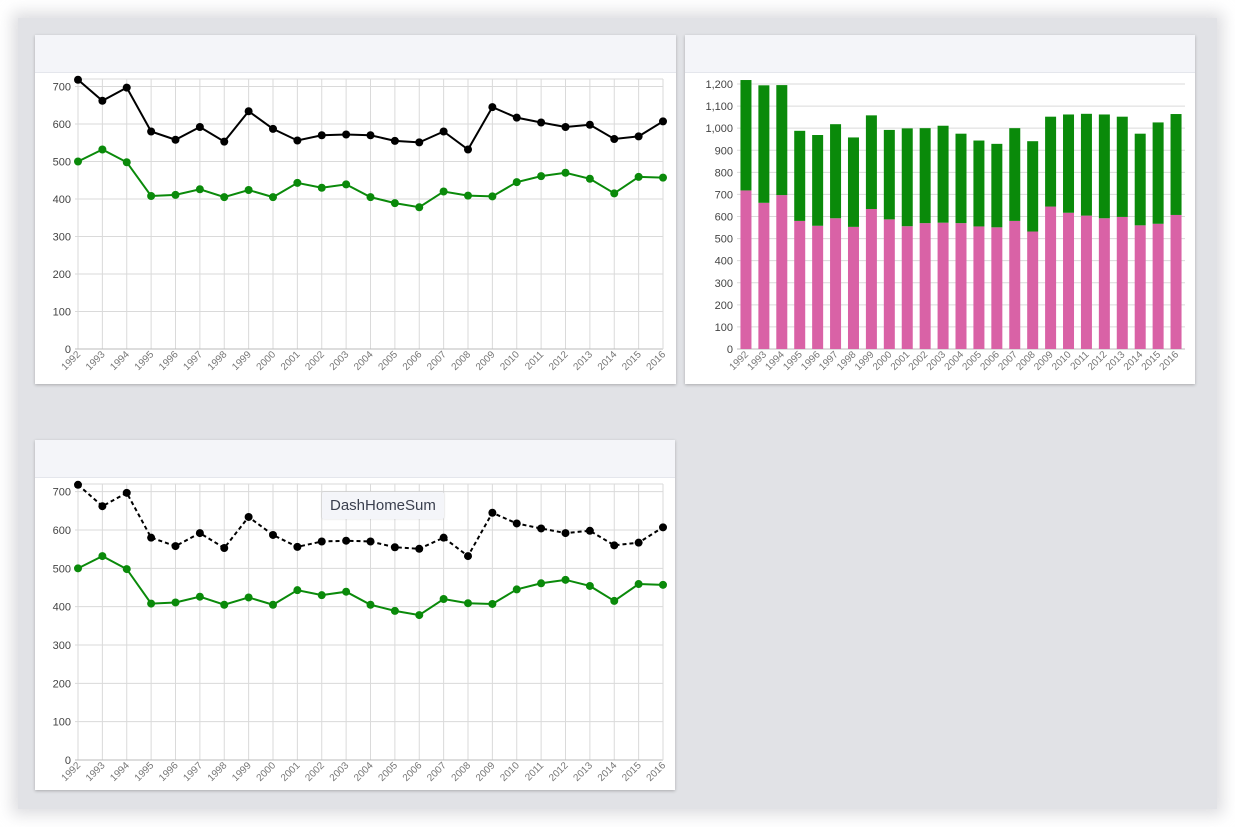  What do you see at coordinates (724, 151) in the screenshot?
I see `y-tick-label: 900` at bounding box center [724, 151].